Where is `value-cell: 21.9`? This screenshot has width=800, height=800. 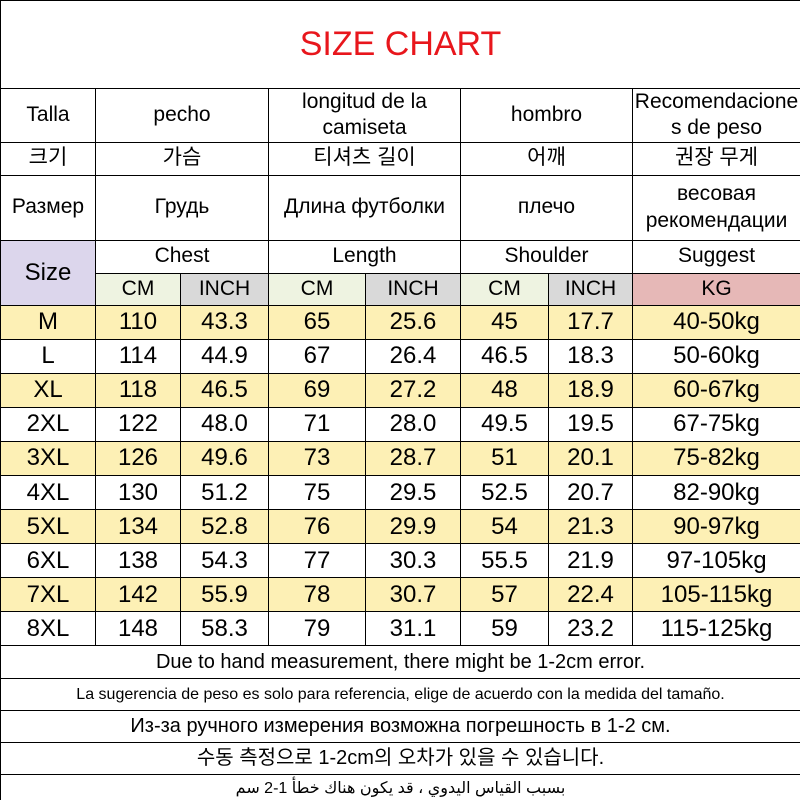
value-cell: 21.9 is located at coordinates (590, 561).